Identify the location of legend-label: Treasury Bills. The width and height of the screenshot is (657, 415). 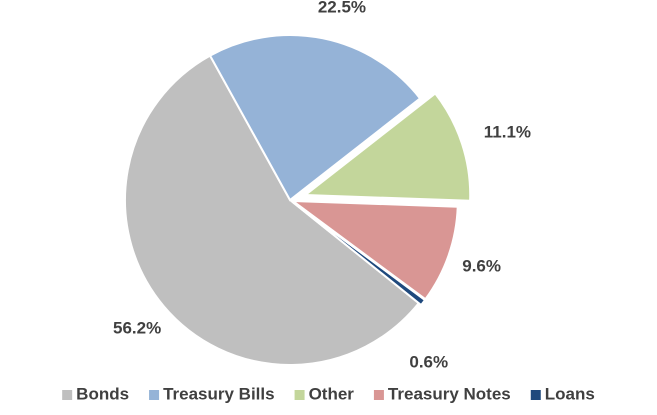
(219, 393).